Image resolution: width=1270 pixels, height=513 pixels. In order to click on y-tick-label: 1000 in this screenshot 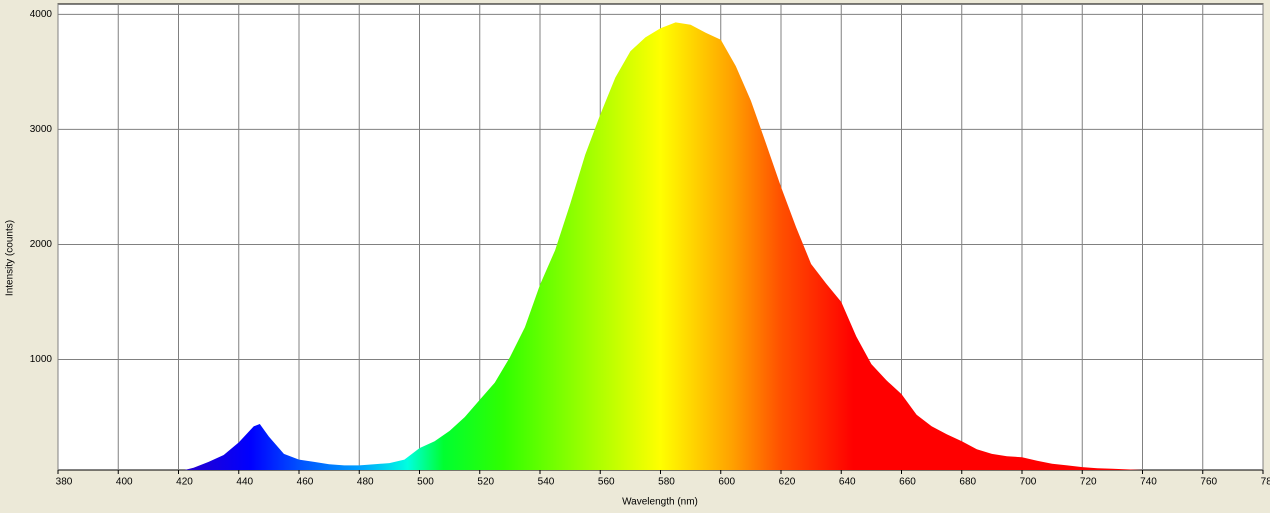, I will do `click(41, 359)`.